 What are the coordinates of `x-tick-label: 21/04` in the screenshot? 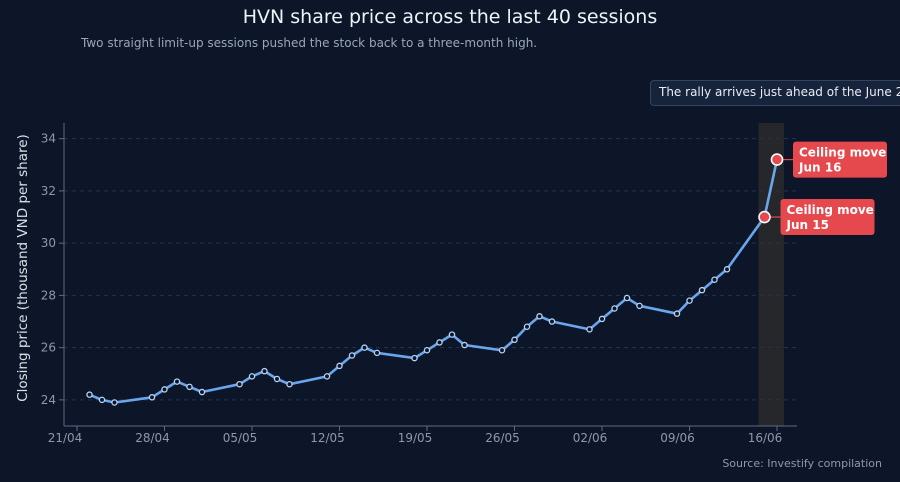 It's located at (65, 438).